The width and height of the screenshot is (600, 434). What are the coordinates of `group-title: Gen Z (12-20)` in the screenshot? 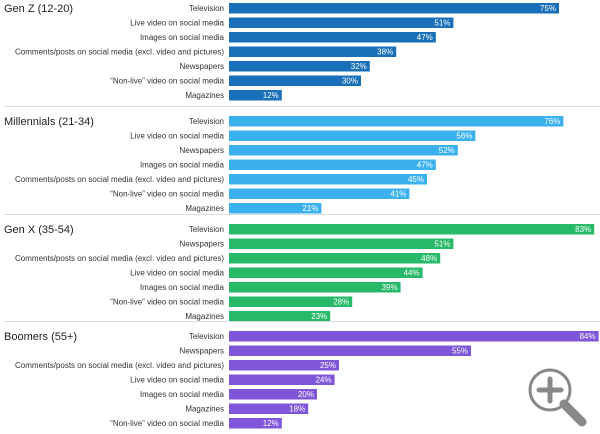 It's located at (38, 9).